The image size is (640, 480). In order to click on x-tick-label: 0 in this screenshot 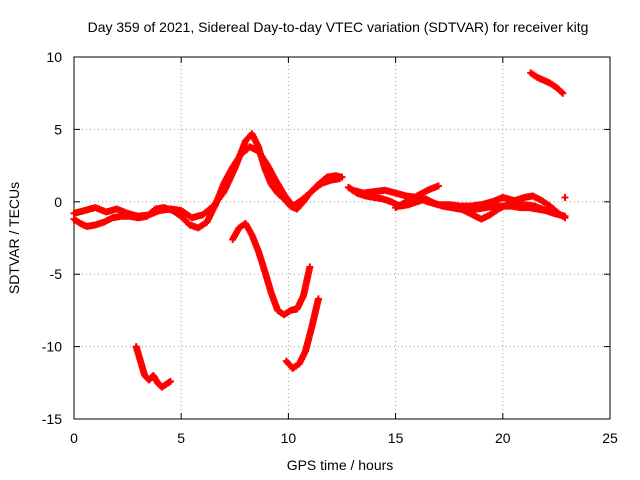, I will do `click(74, 438)`.